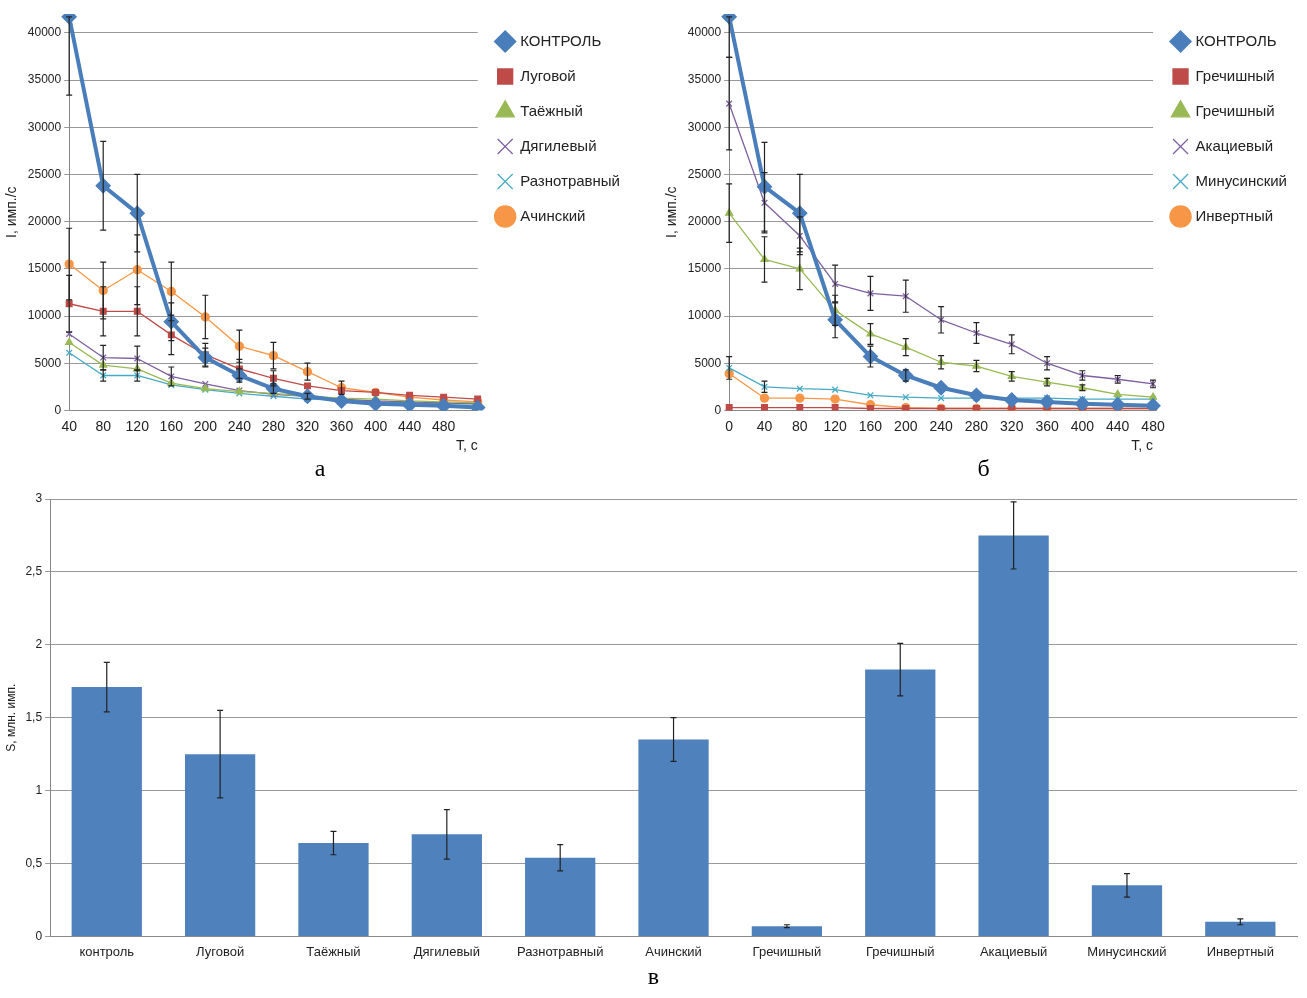 The image size is (1307, 998). Describe the element at coordinates (446, 951) in the screenshot. I see `x-tick-label: Дягилевый` at that location.